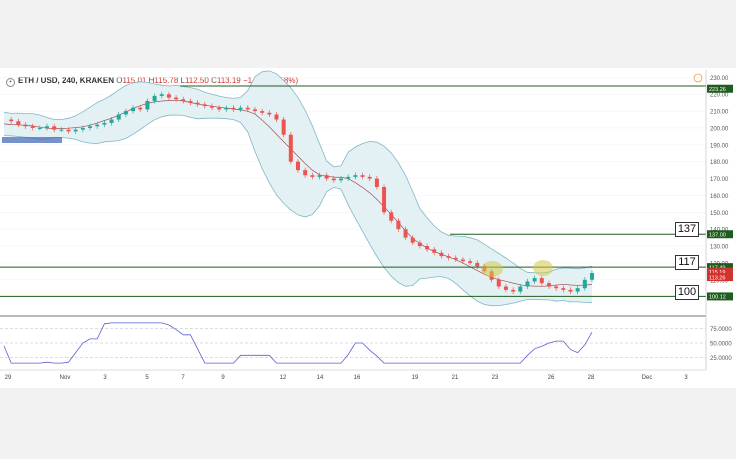  What do you see at coordinates (687, 229) in the screenshot?
I see `level-137-label: 137` at bounding box center [687, 229].